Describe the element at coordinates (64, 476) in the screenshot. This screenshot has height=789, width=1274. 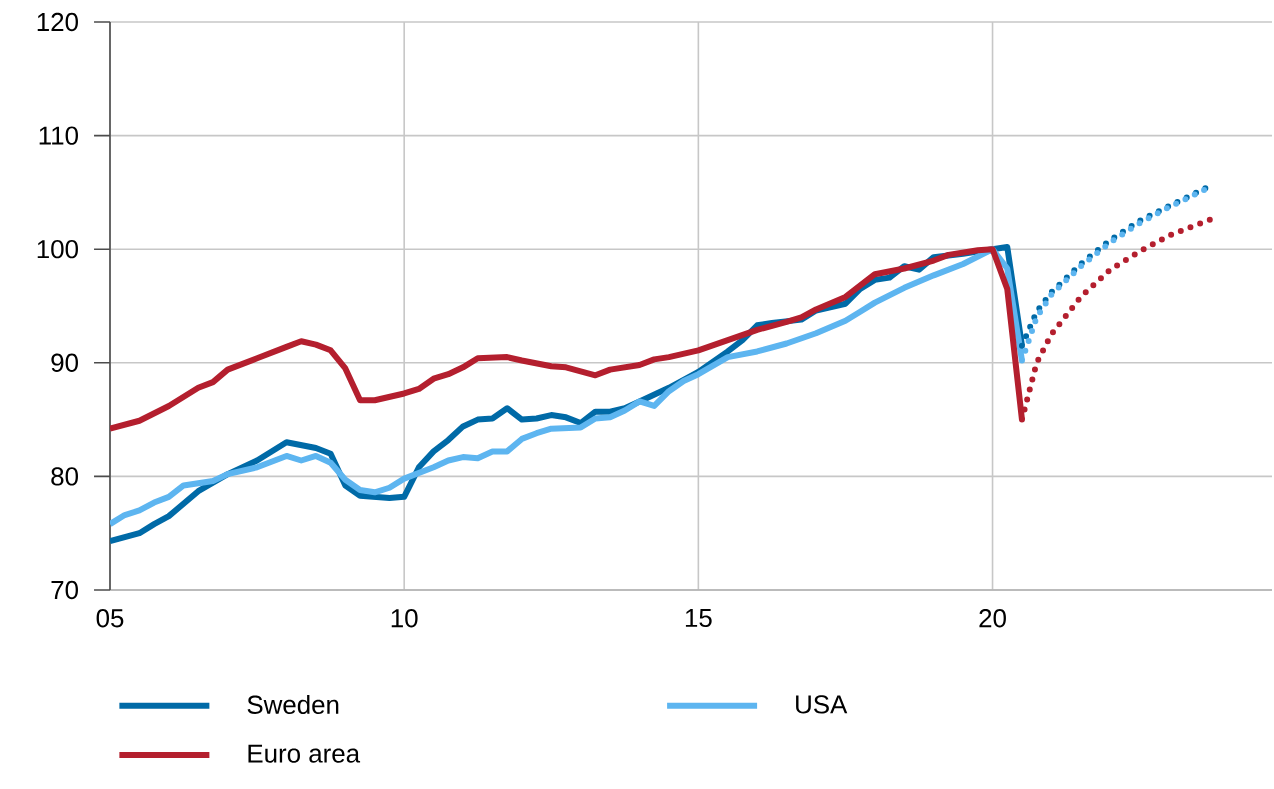
I see `y-tick-label: 80` at that location.